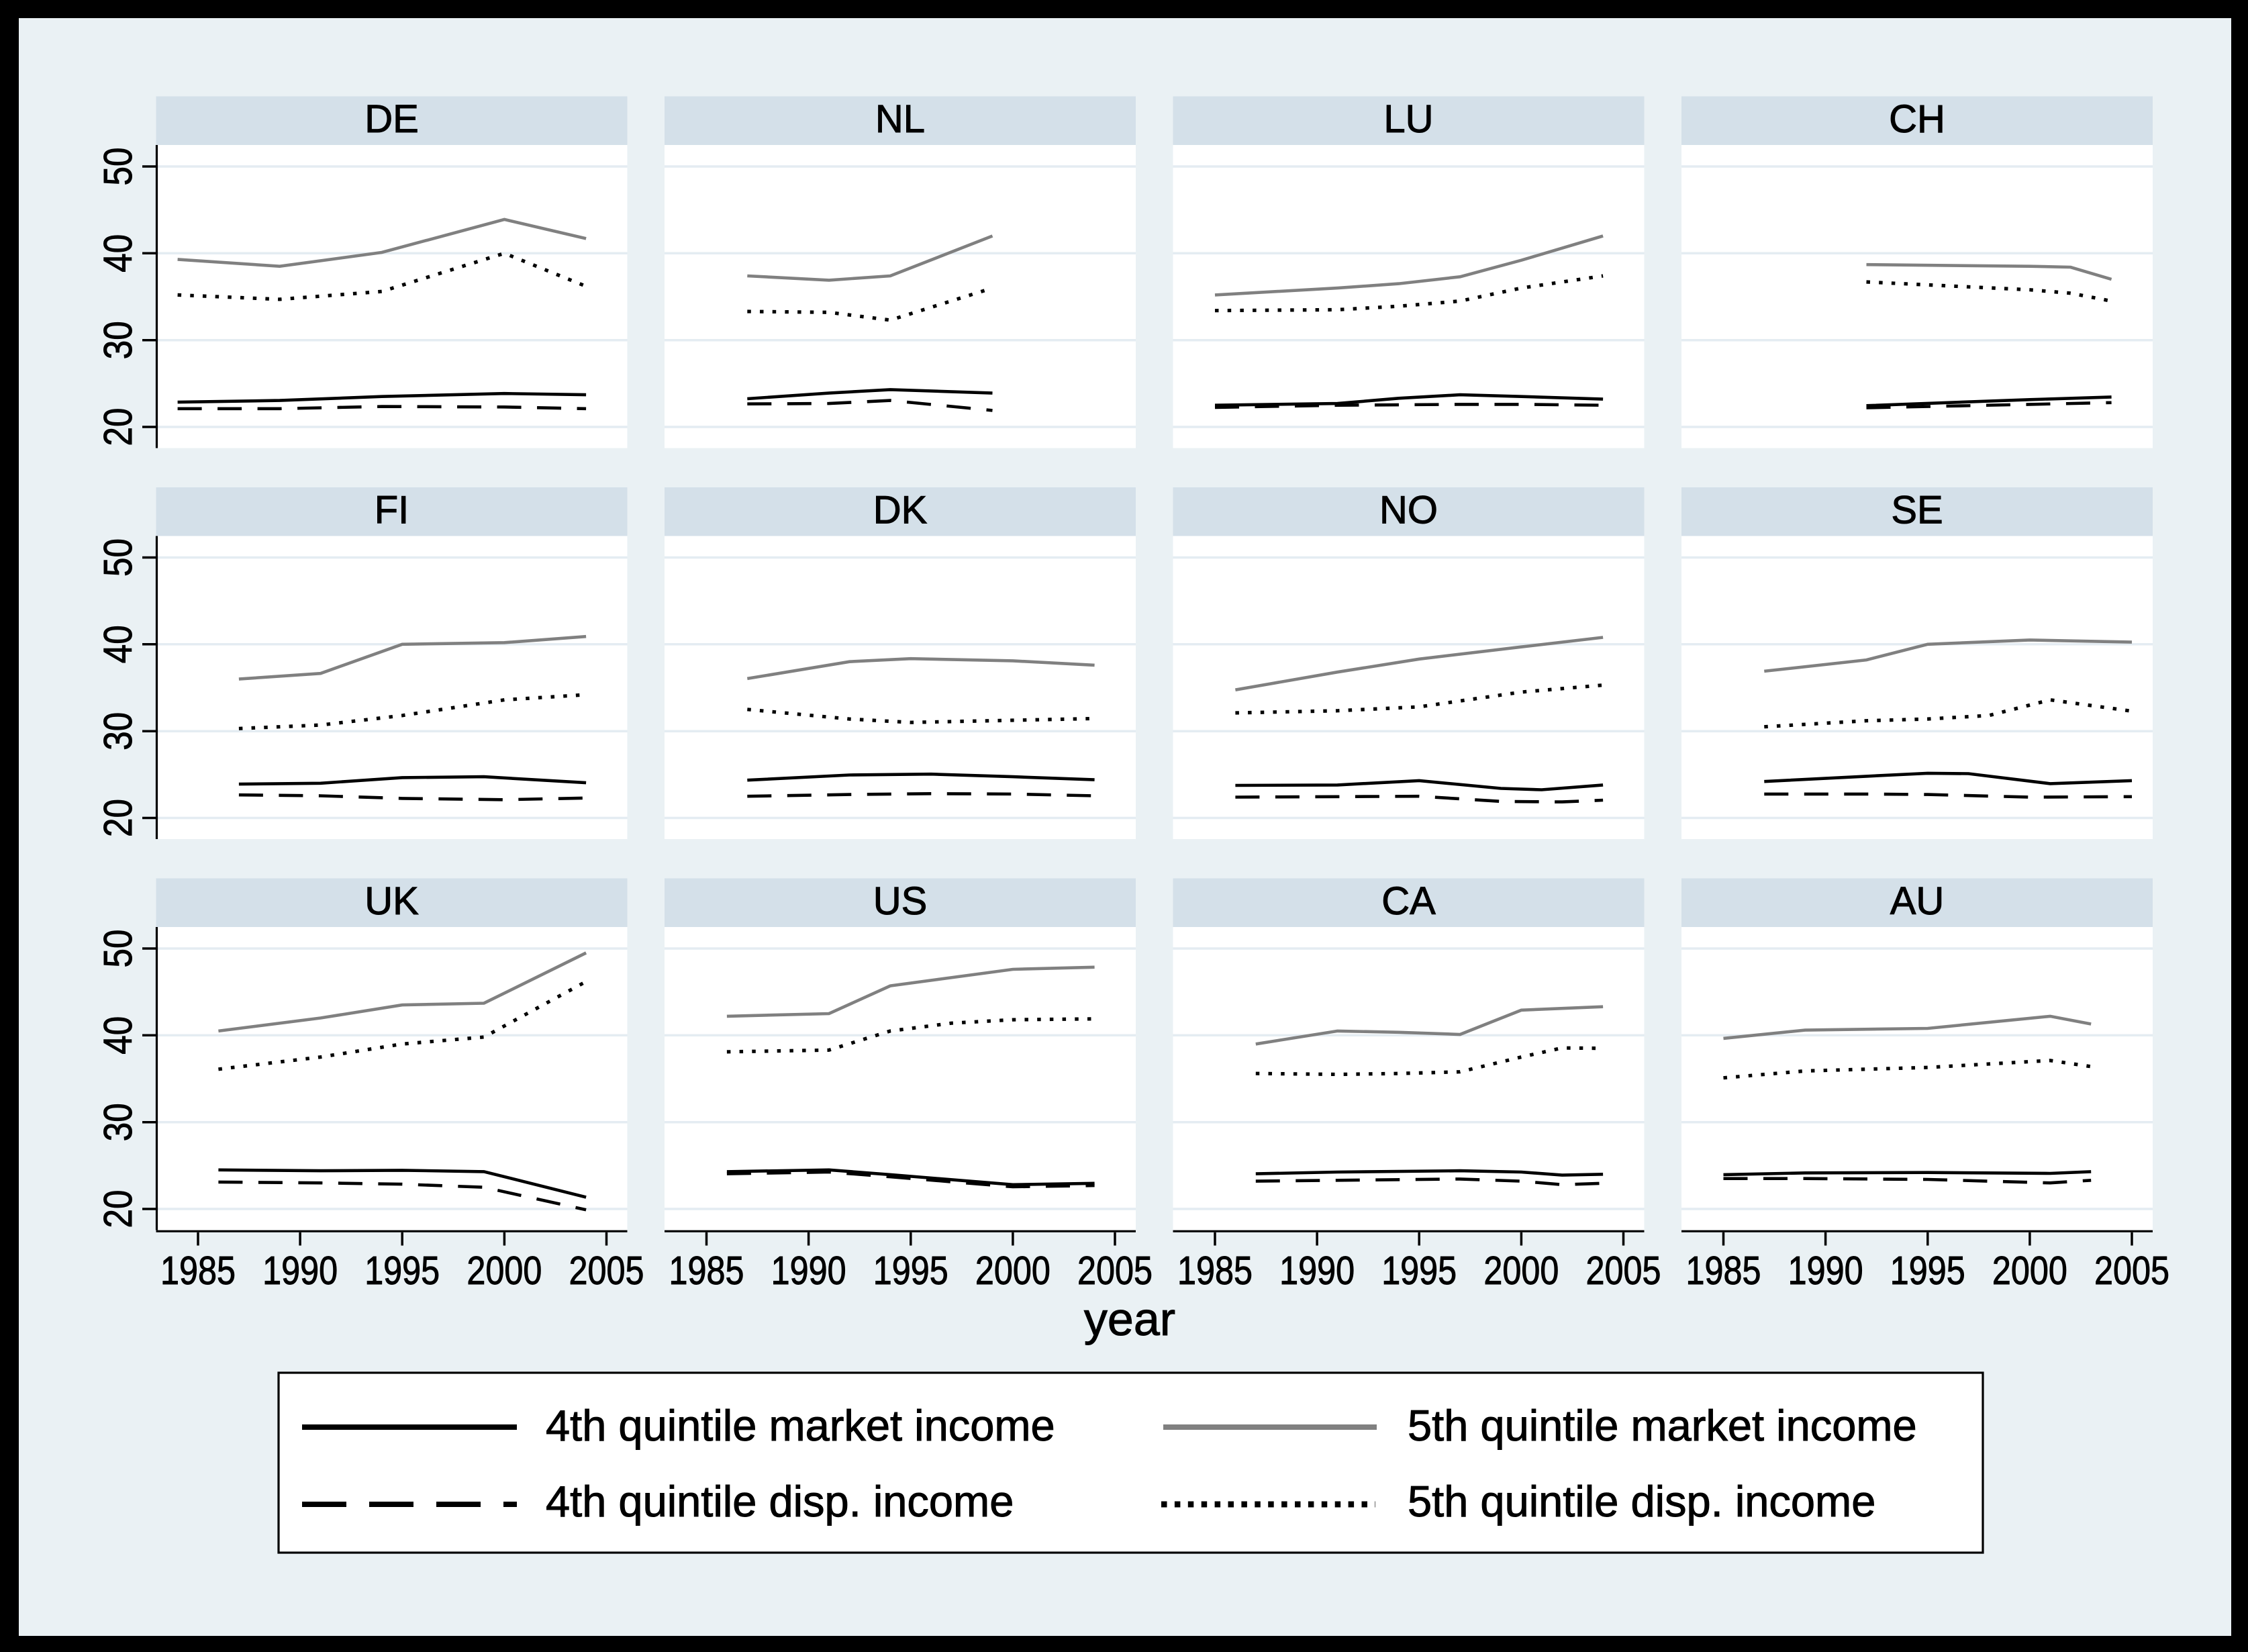 This screenshot has width=2248, height=1652. I want to click on svg-text: 5th quintile disp. income, so click(1641, 1502).